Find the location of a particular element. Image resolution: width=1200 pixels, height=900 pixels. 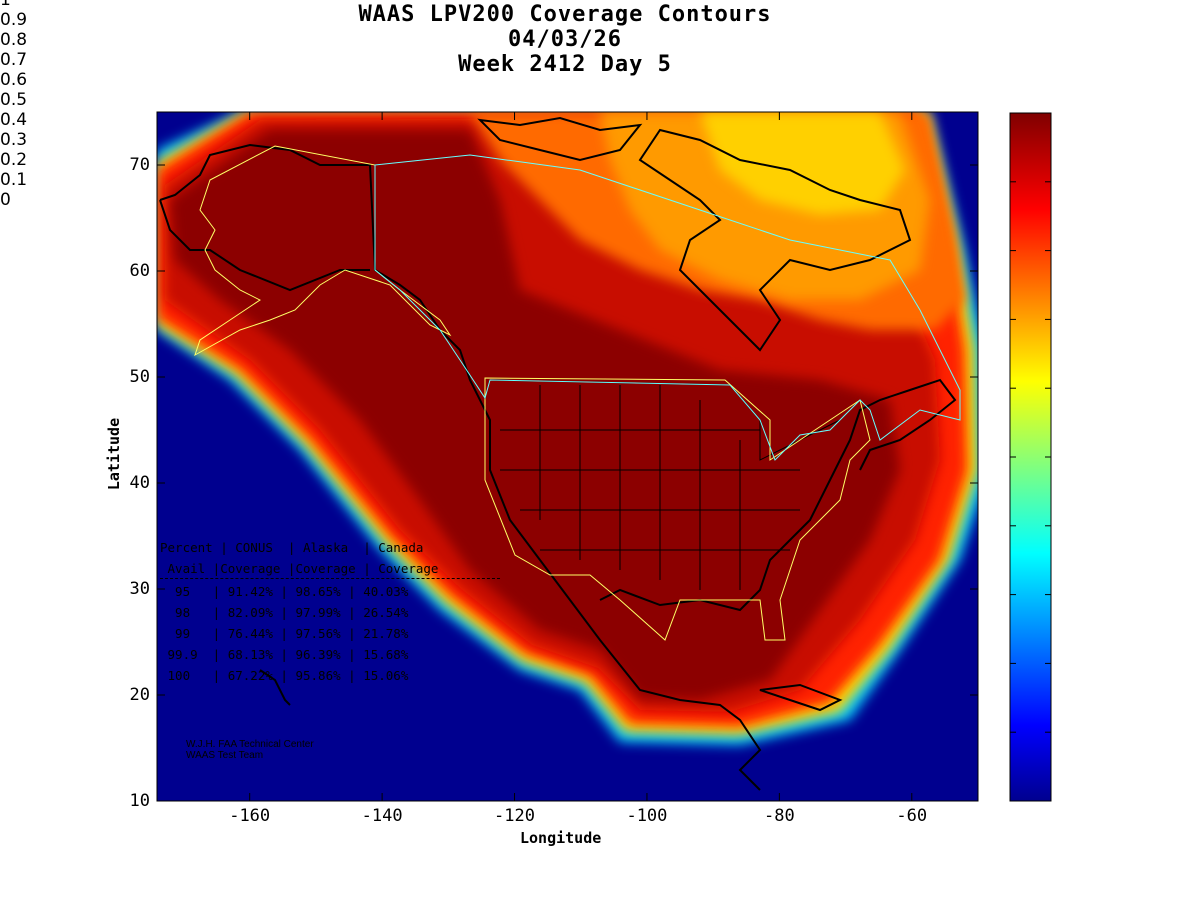

x-axis-label: Longitude is located at coordinates (561, 838).